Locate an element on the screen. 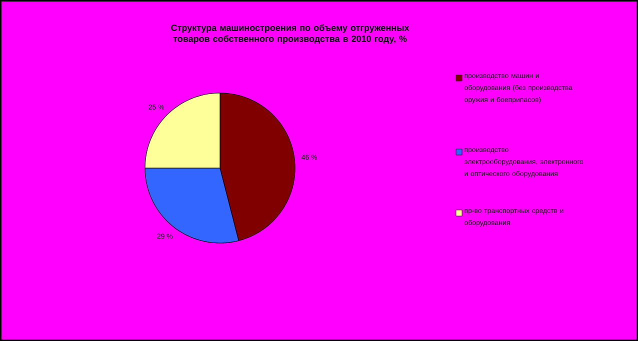  chart-title: Структура машиностроения по объему отгруженных товаров собственного производства в 2010 году, % is located at coordinates (290, 34).